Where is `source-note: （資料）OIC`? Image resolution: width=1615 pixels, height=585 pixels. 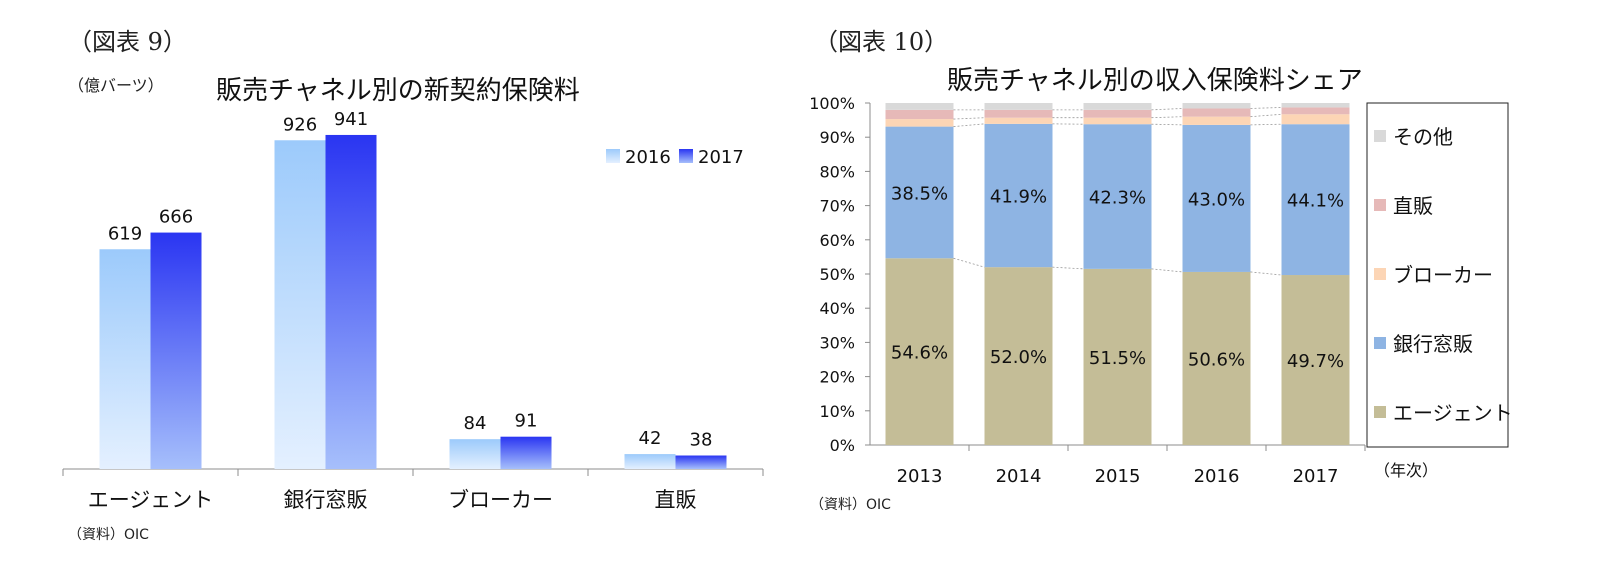
source-note: （資料）OIC is located at coordinates (850, 505).